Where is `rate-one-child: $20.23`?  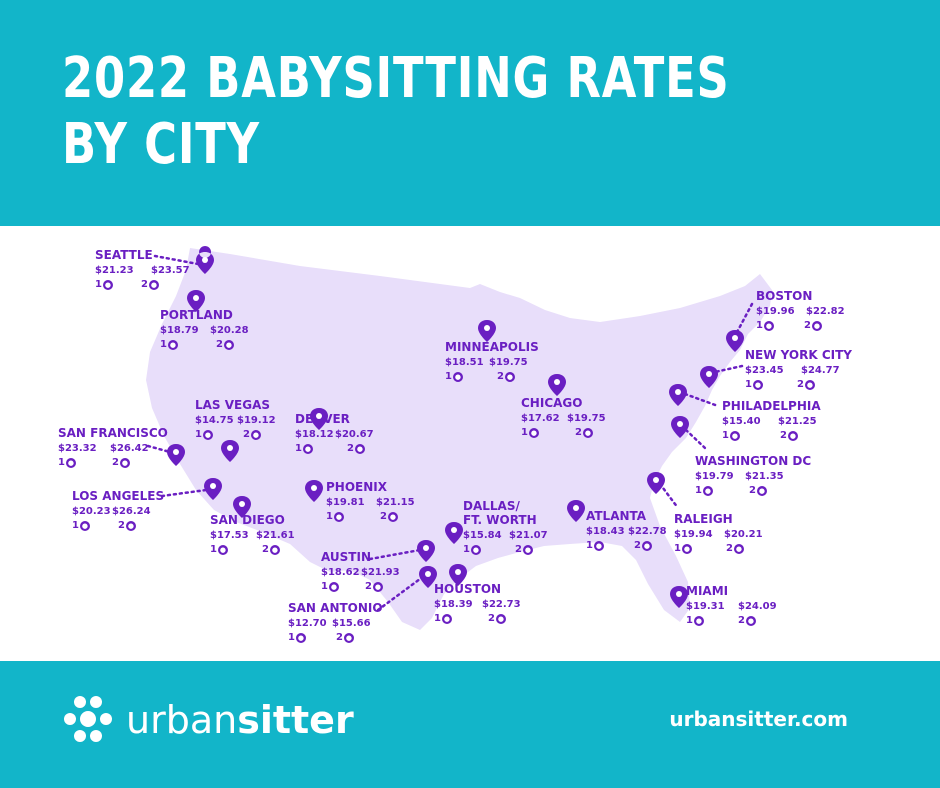
rate-one-child: $20.23 is located at coordinates (91, 511).